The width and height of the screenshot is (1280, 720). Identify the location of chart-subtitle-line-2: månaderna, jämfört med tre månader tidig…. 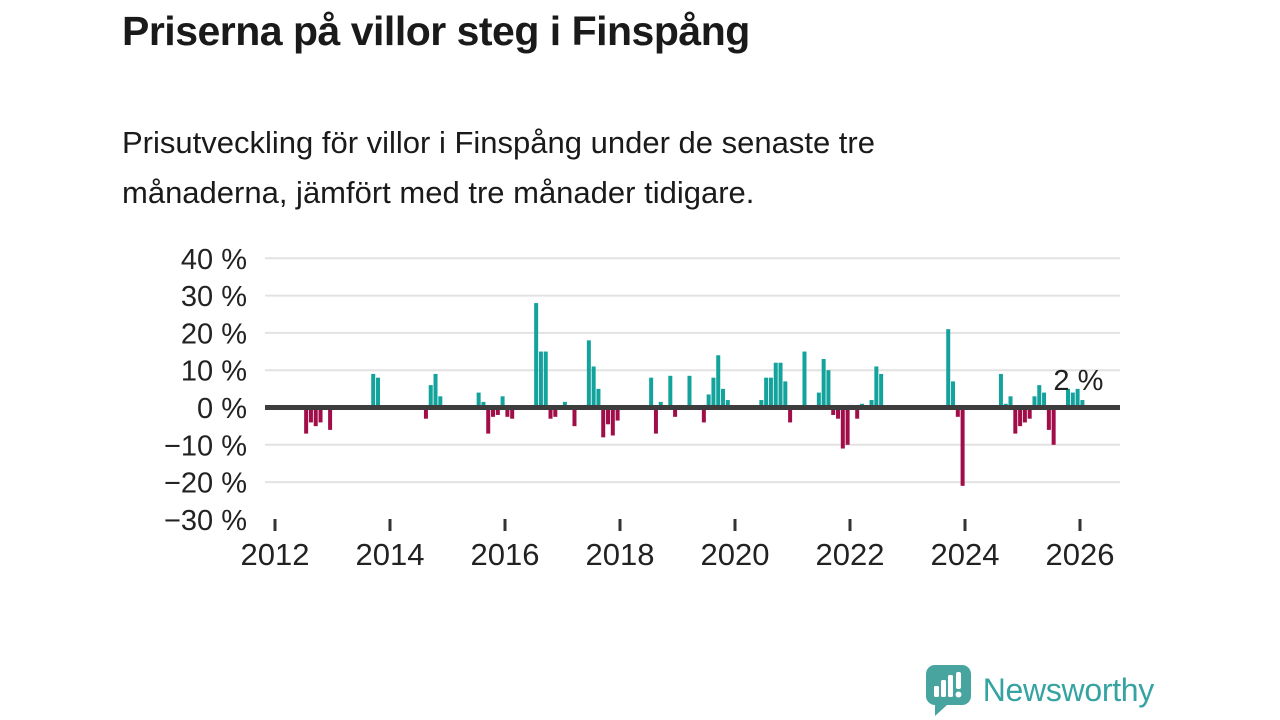
(438, 193).